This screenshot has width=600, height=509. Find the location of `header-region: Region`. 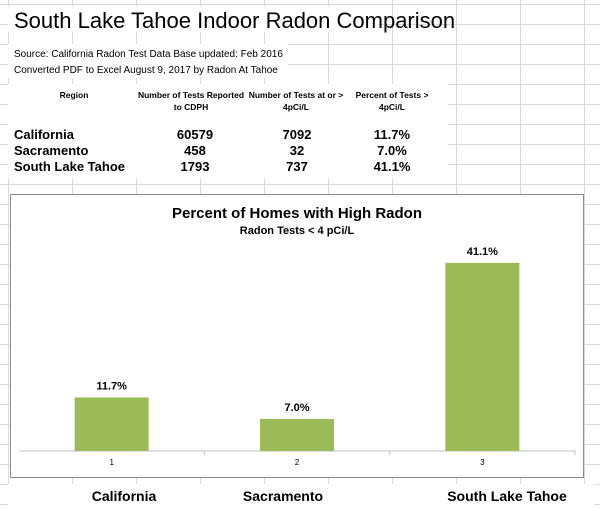

header-region: Region is located at coordinates (74, 95).